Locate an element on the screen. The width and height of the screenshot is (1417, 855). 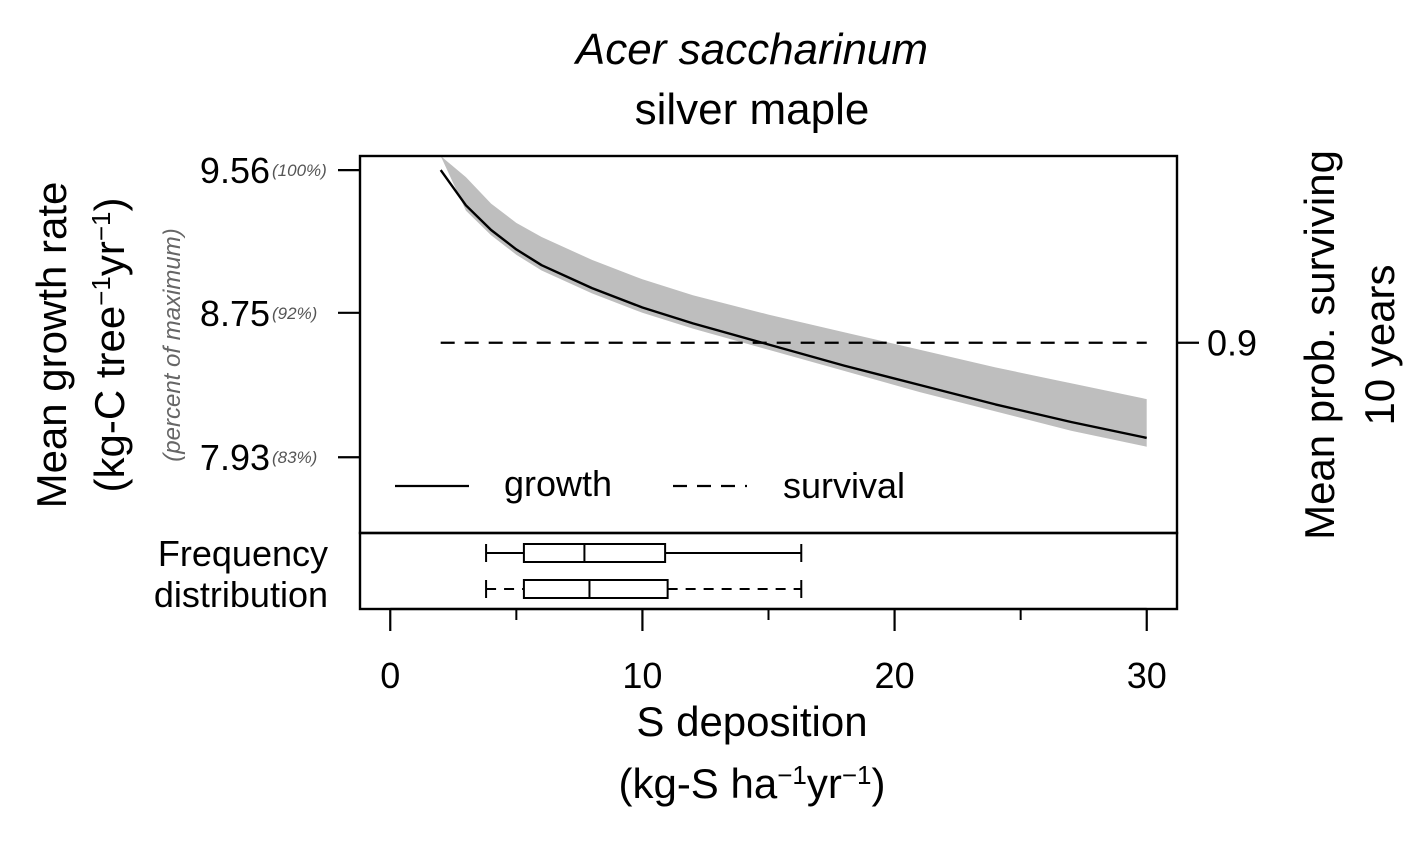
chart-subtitle: silver maple is located at coordinates (752, 109).